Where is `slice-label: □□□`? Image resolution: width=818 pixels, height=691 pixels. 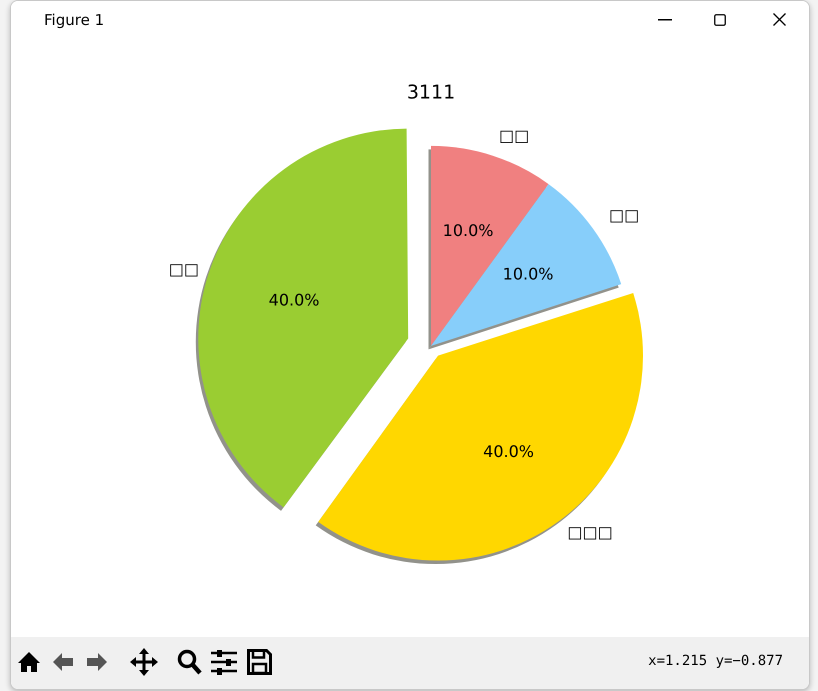 slice-label: □□□ is located at coordinates (590, 532).